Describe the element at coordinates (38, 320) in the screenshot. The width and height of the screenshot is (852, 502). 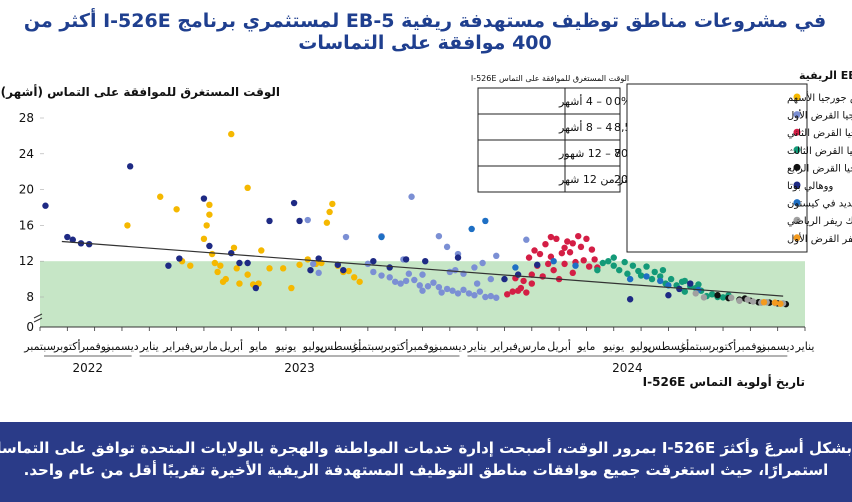
I see `axis-break-line` at that location.